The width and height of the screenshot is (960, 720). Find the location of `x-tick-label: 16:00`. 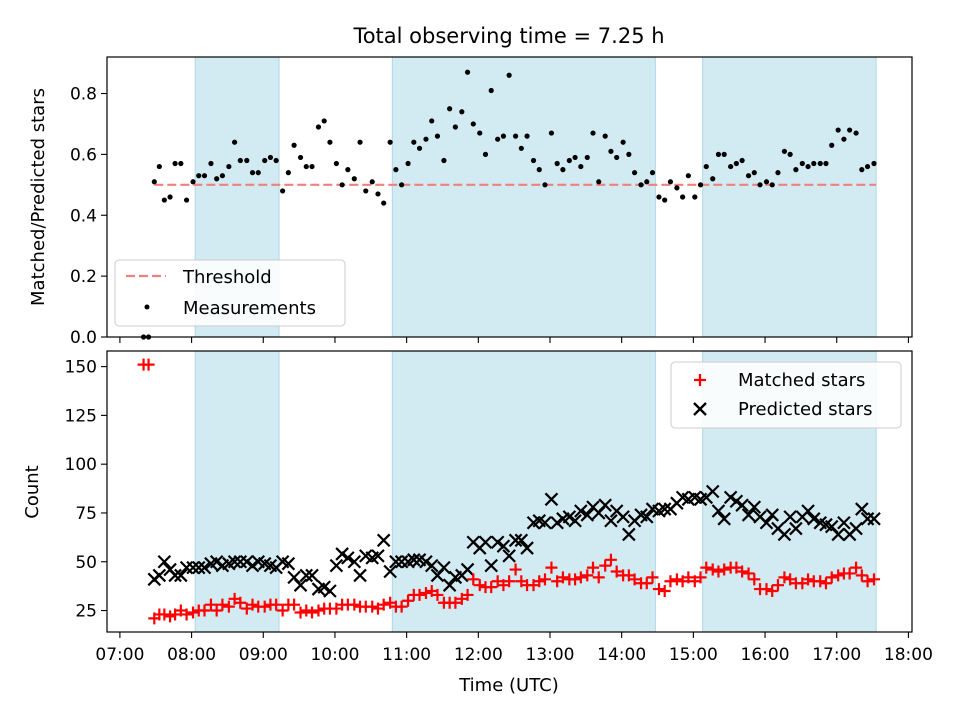

x-tick-label: 16:00 is located at coordinates (765, 655).